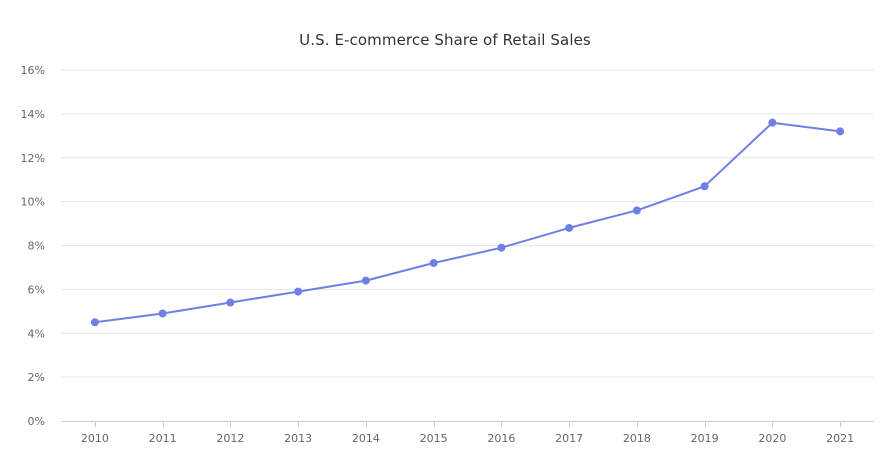  I want to click on data-point-2014, so click(365, 280).